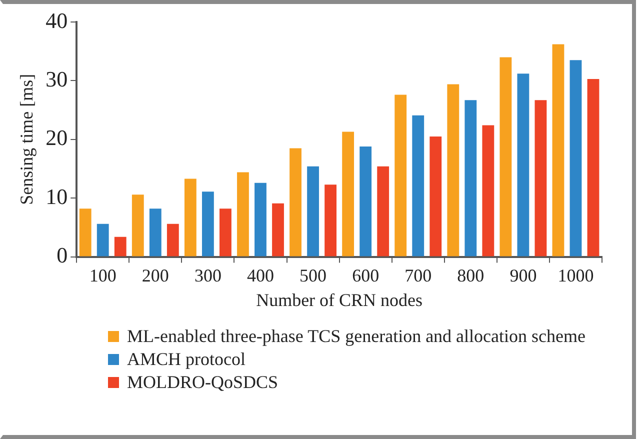 The width and height of the screenshot is (643, 439). I want to click on x-tick-label: 300, so click(208, 275).